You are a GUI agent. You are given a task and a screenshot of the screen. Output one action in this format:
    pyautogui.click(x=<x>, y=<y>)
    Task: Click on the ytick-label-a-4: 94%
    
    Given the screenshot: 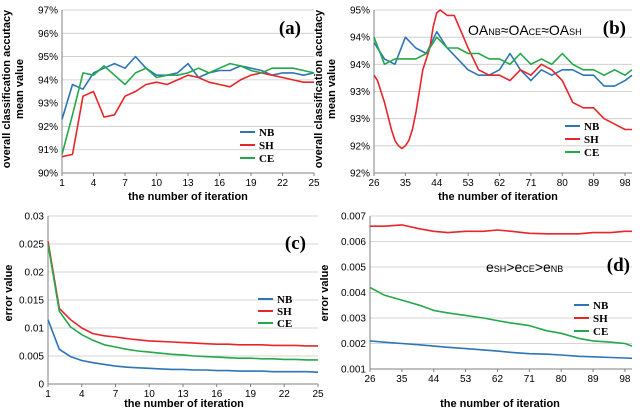 What is the action you would take?
    pyautogui.click(x=48, y=80)
    